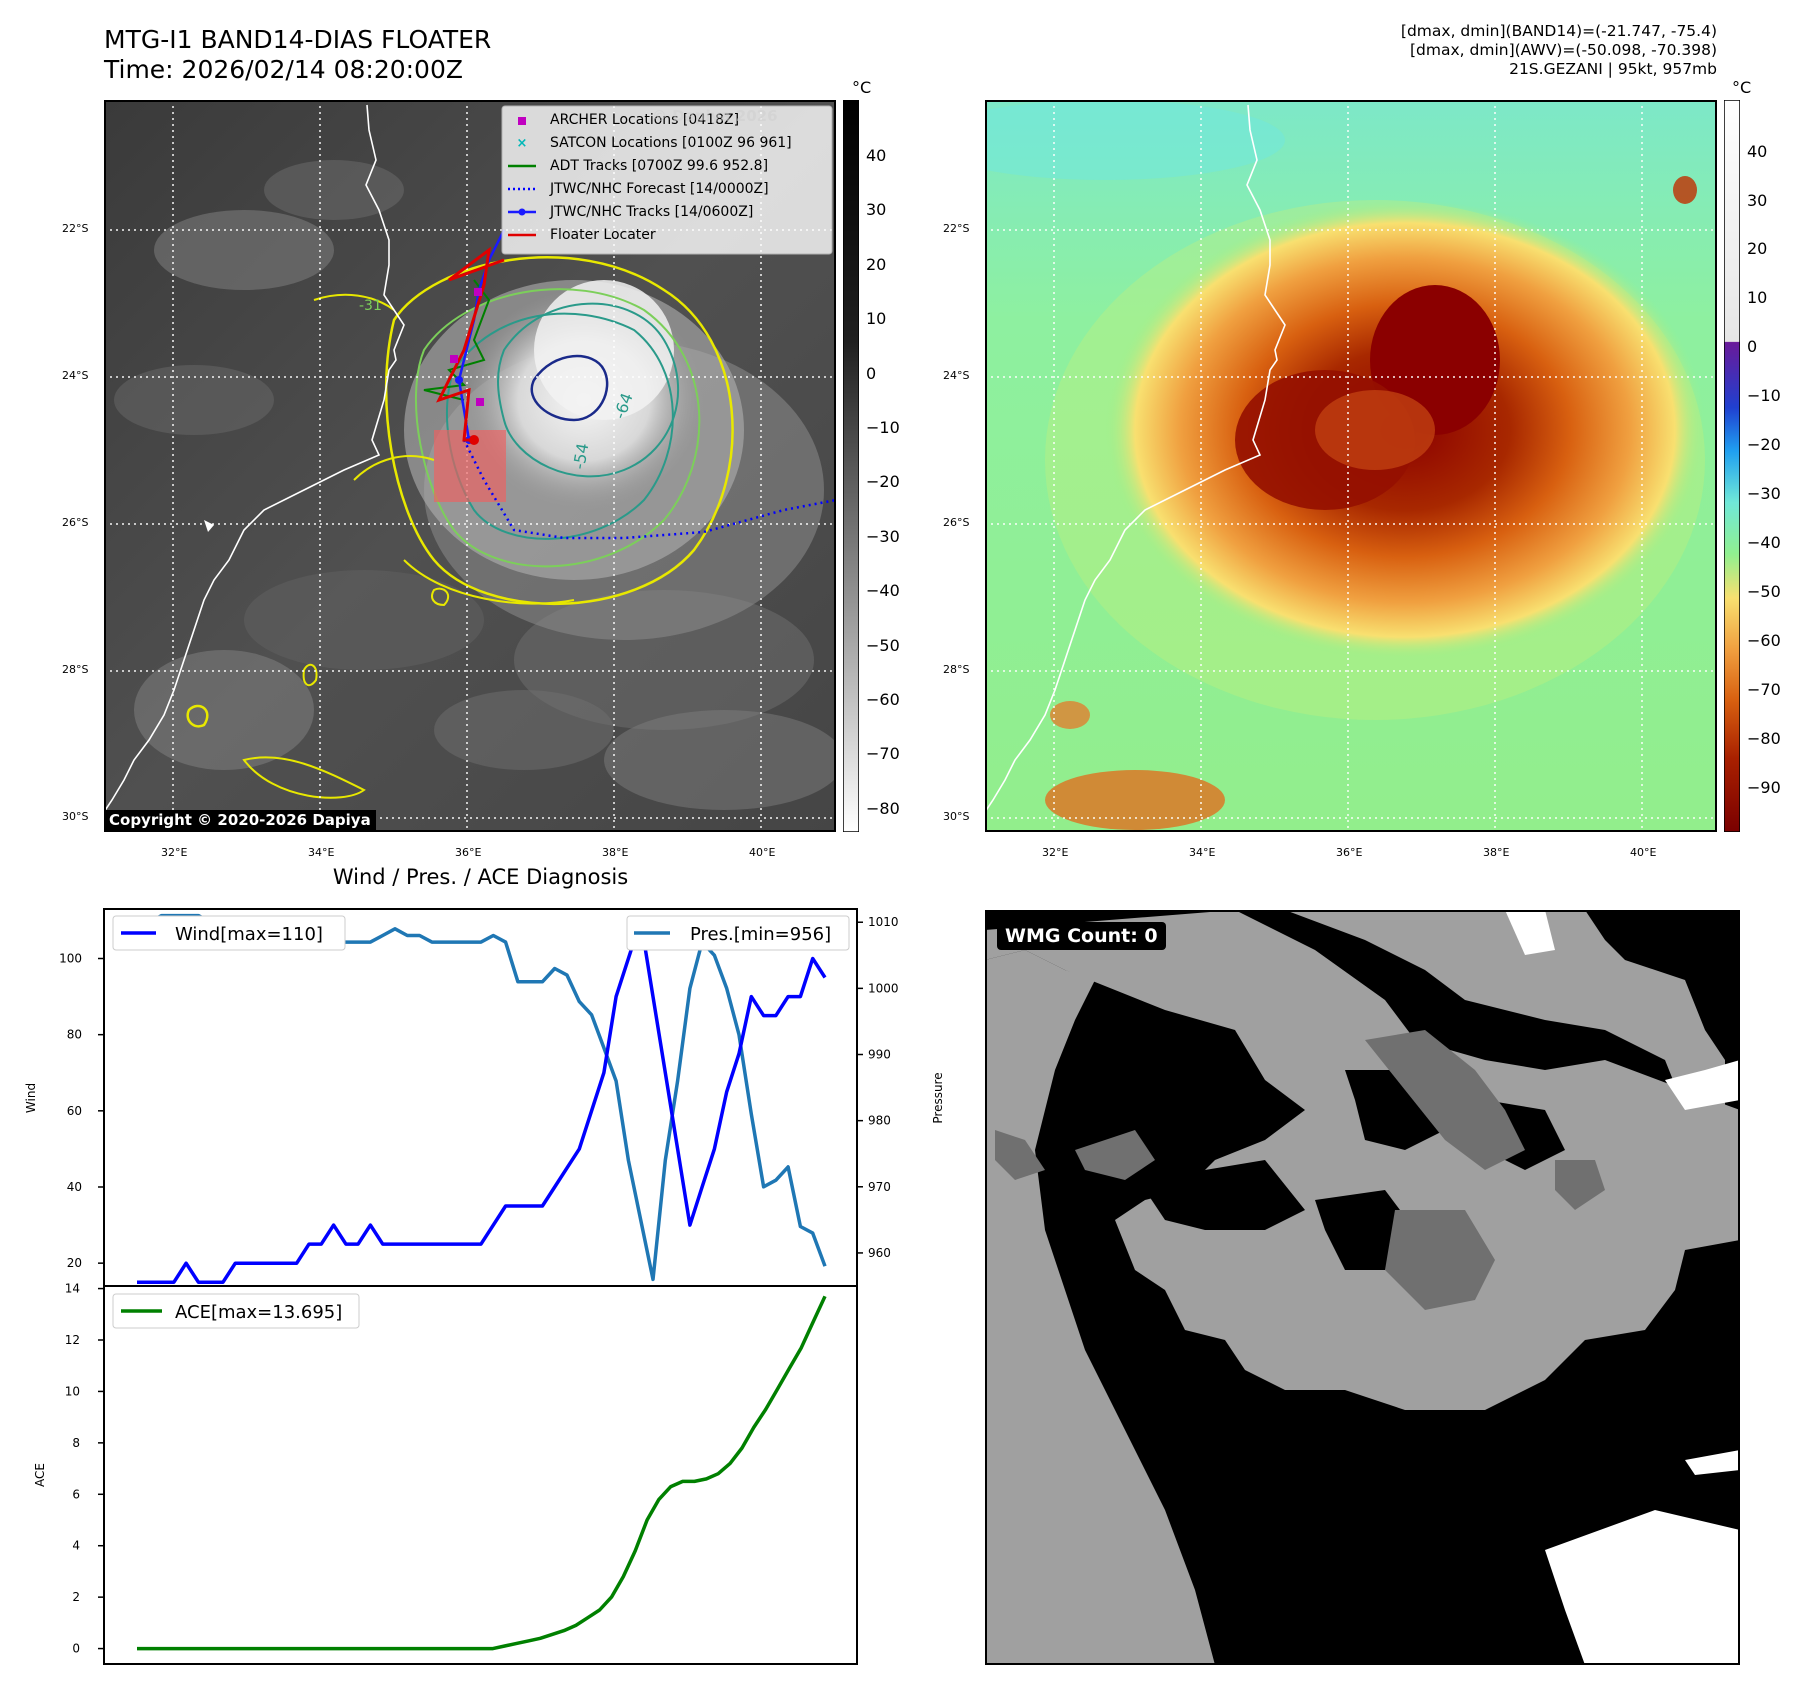 The image size is (1797, 1690). I want to click on wind-axis-label: Wind, so click(31, 1098).